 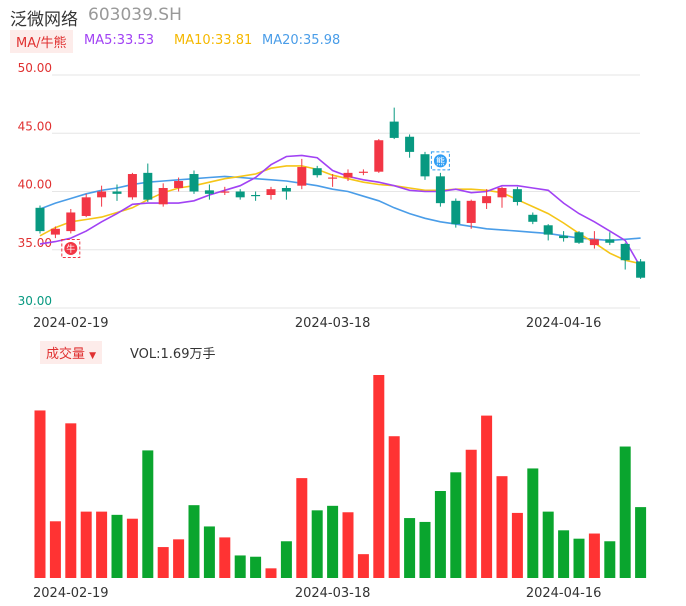 What do you see at coordinates (35, 185) in the screenshot?
I see `y-tick-label: 40.00` at bounding box center [35, 185].